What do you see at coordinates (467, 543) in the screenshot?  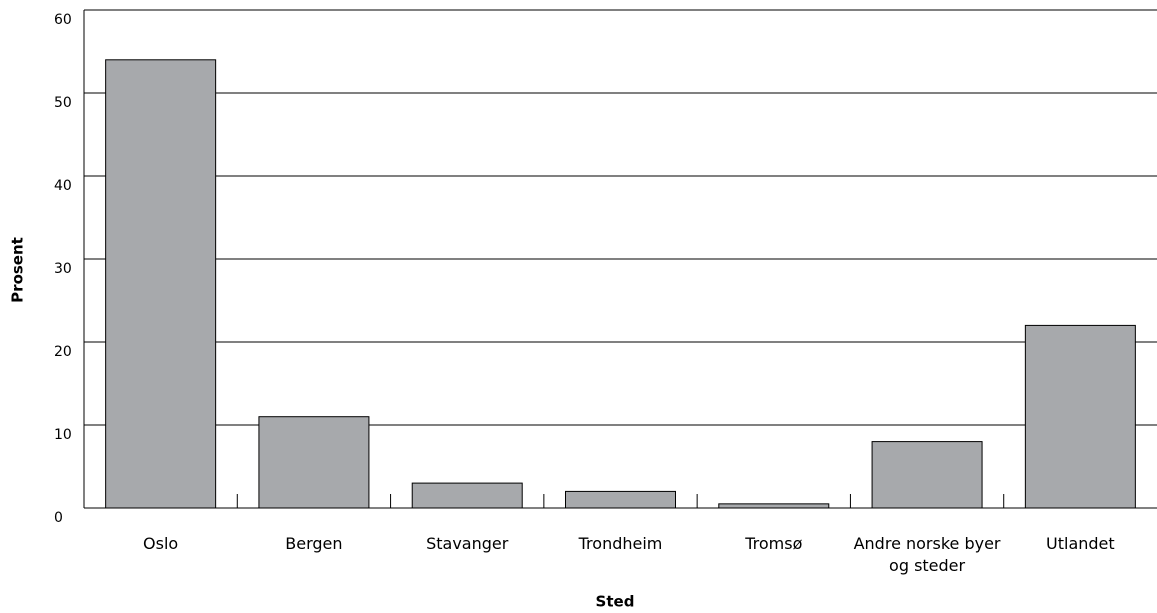 I see `x-tick-label: Stavanger` at bounding box center [467, 543].